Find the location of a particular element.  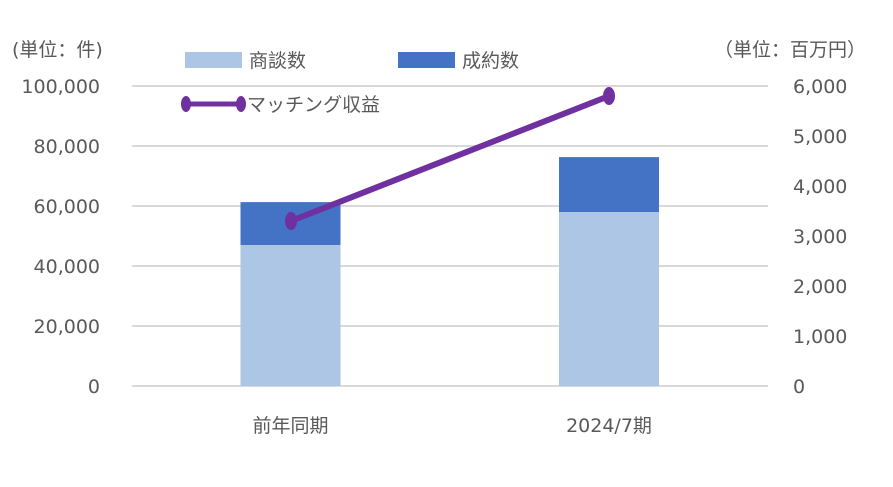

x-axis-labels: 前年同期 2024/7期 is located at coordinates (451, 426).